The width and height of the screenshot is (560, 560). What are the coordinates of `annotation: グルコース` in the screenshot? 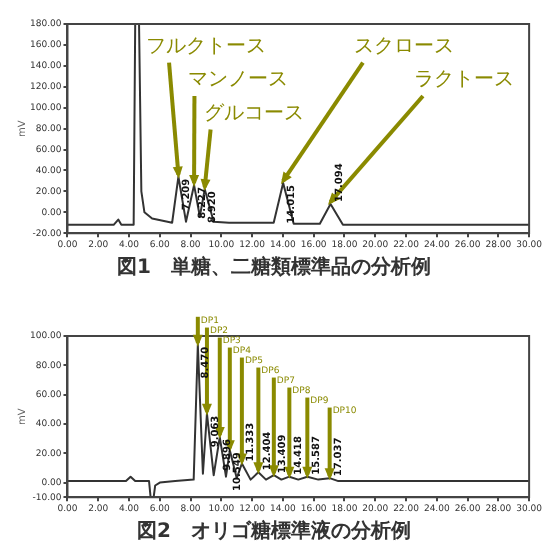 It's located at (253, 113).